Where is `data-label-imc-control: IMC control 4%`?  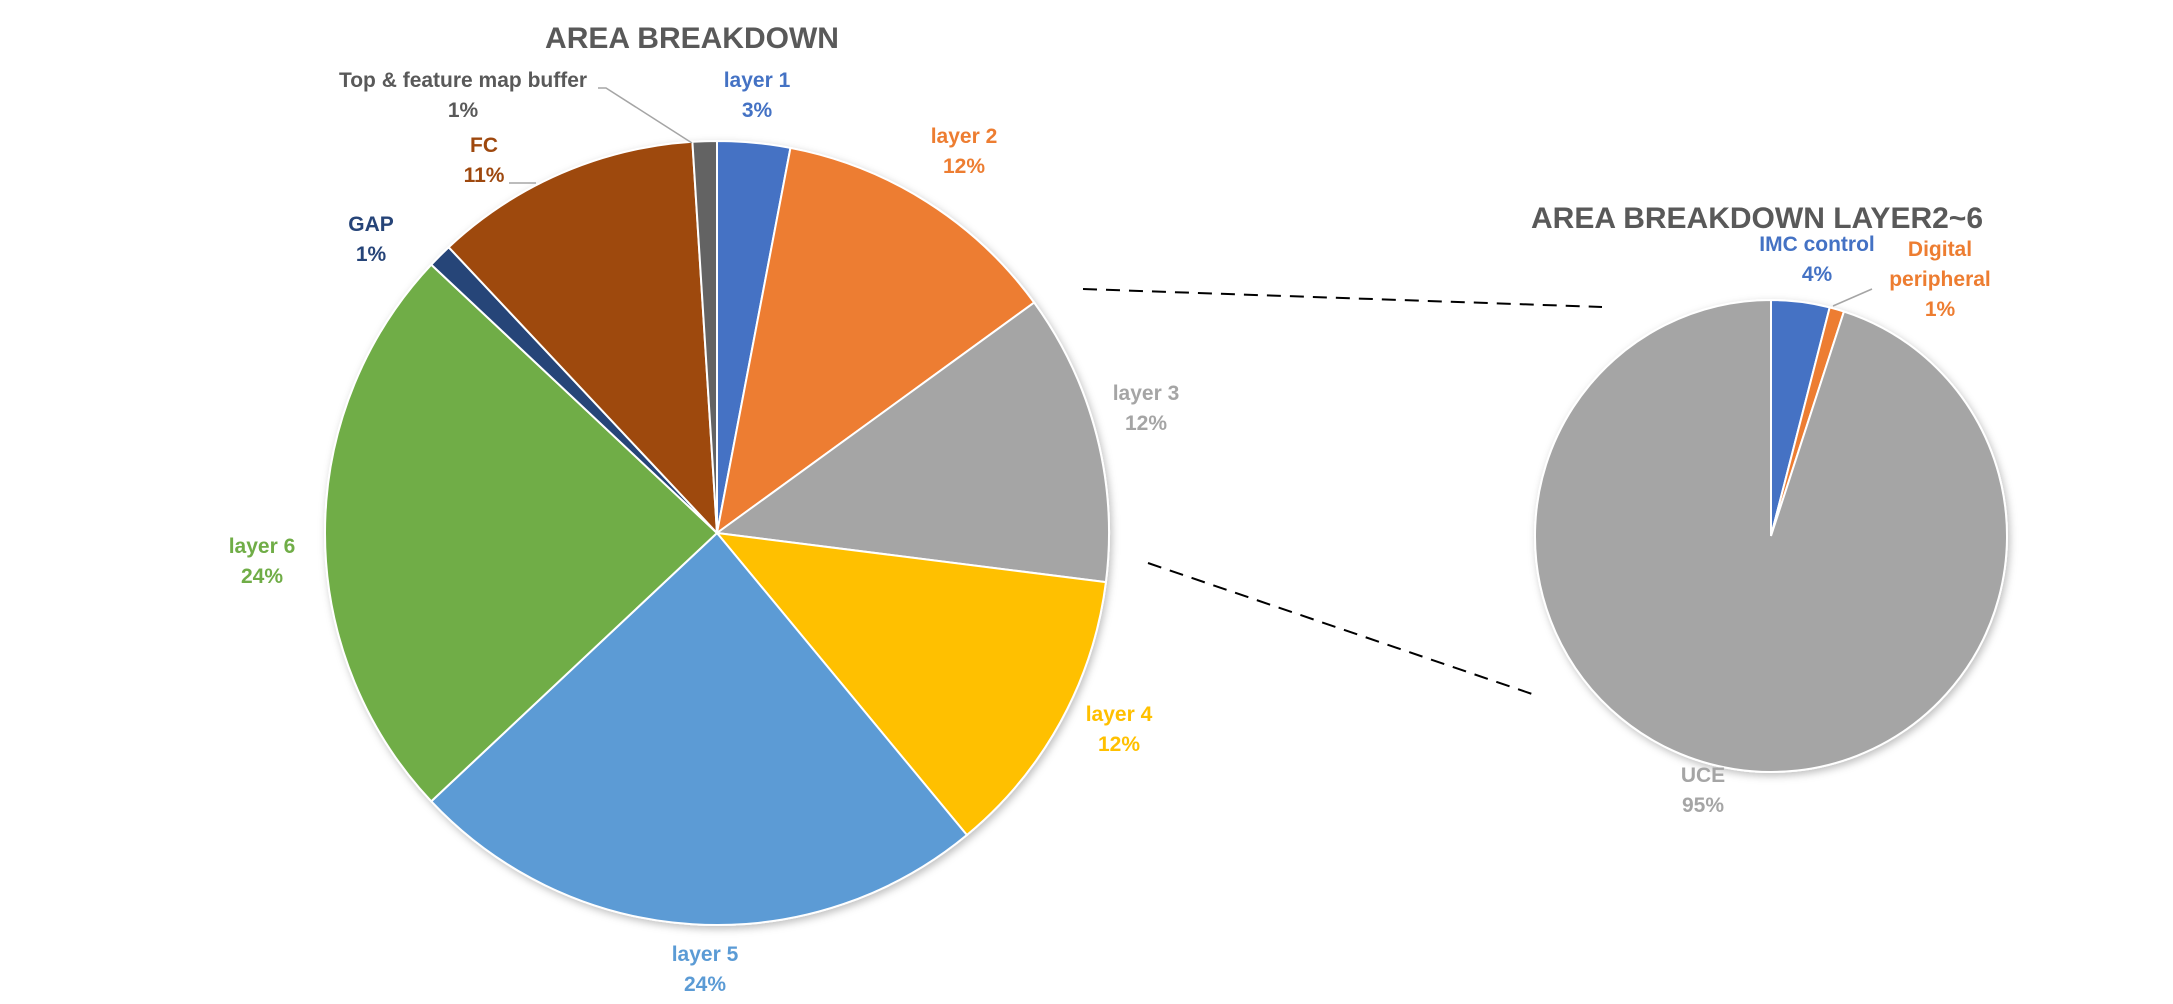
data-label-imc-control: IMC control 4% is located at coordinates (1817, 259).